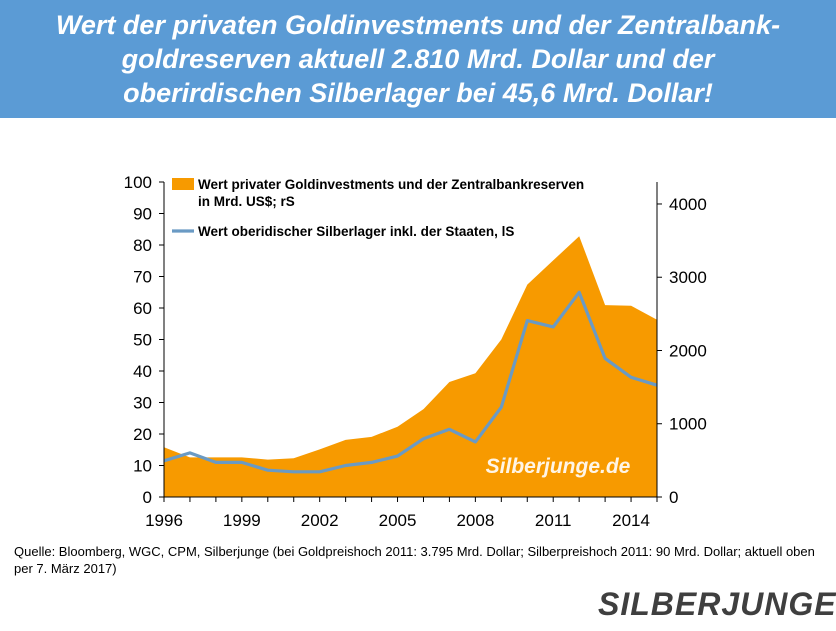 This screenshot has height=631, width=836. Describe the element at coordinates (246, 201) in the screenshot. I see `legend-label-gold: in Mrd. US$; rS` at that location.